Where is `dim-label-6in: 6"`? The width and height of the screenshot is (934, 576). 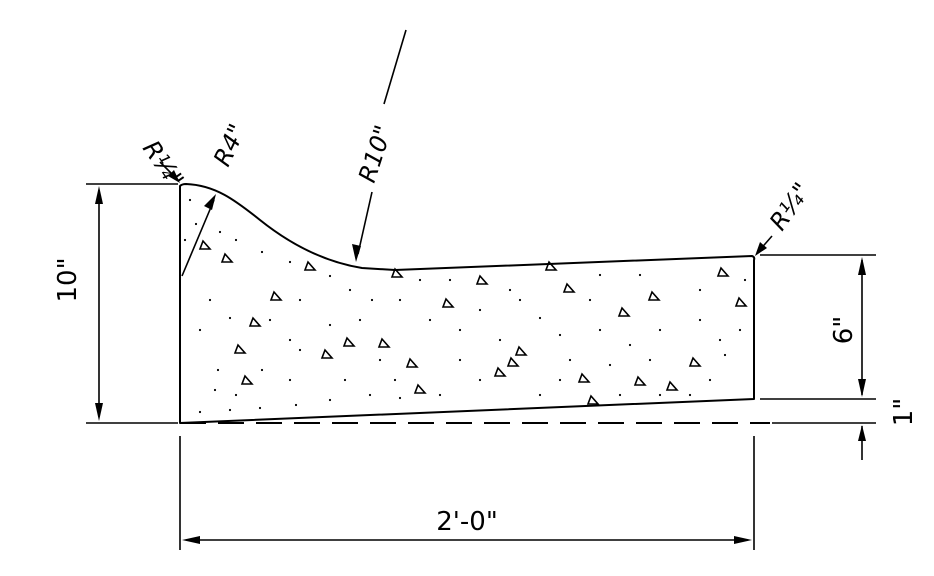 dim-label-6in: 6" is located at coordinates (844, 330).